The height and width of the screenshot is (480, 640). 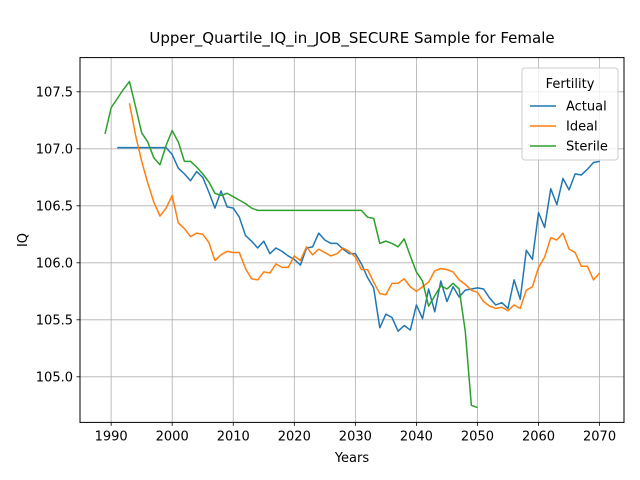 What do you see at coordinates (111, 436) in the screenshot?
I see `x-tick-label: 1990` at bounding box center [111, 436].